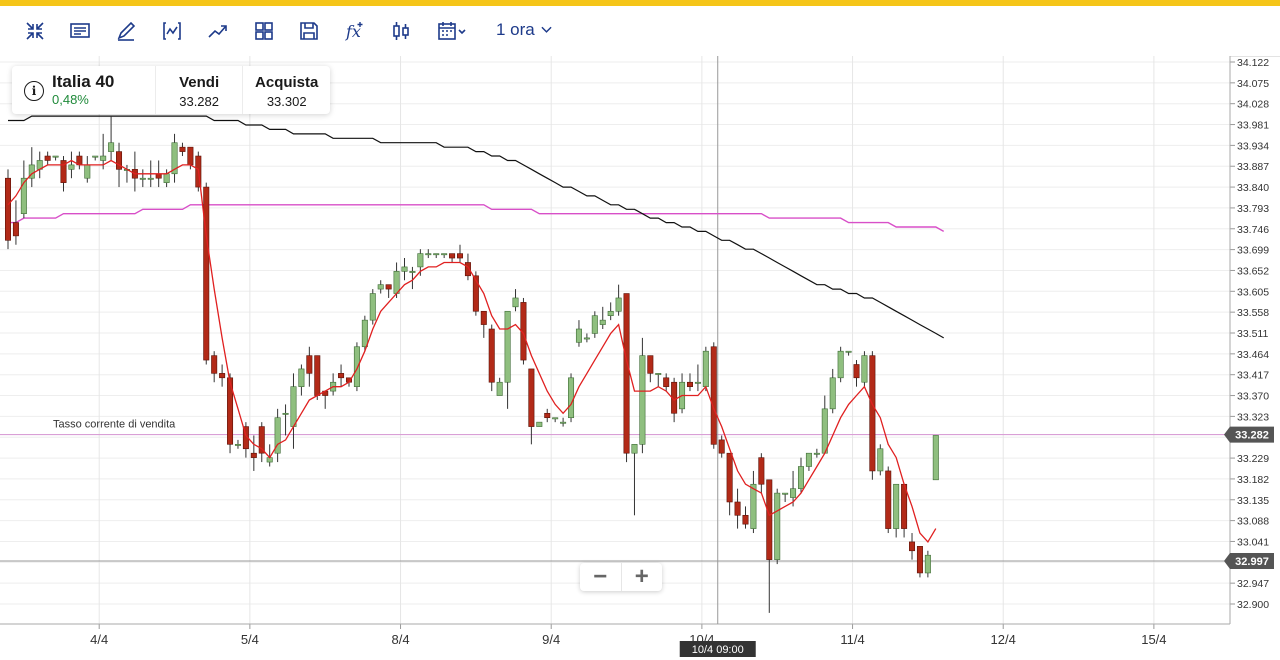 Image resolution: width=1280 pixels, height=660 pixels. Describe the element at coordinates (199, 101) in the screenshot. I see `sell-price: 33.282` at that location.